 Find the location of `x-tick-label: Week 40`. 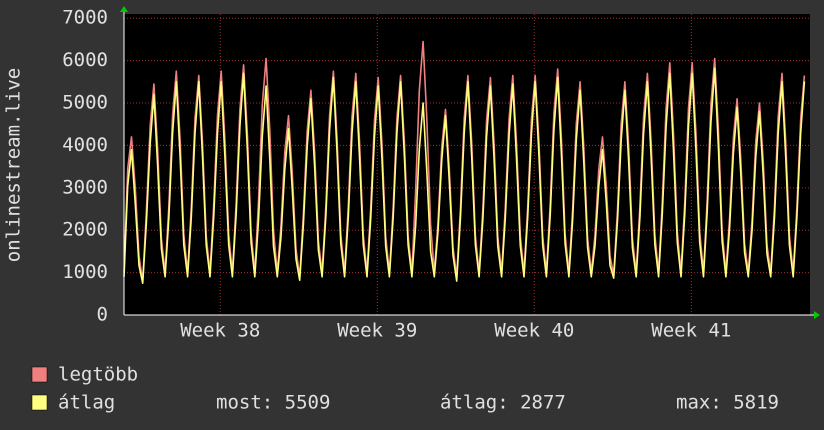

x-tick-label: Week 40 is located at coordinates (534, 331).